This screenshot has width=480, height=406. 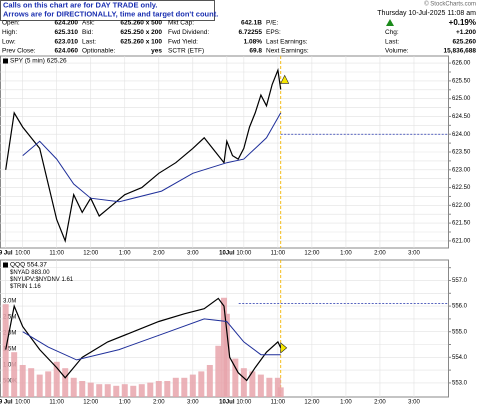 I want to click on quote-value: yes, so click(x=156, y=51).